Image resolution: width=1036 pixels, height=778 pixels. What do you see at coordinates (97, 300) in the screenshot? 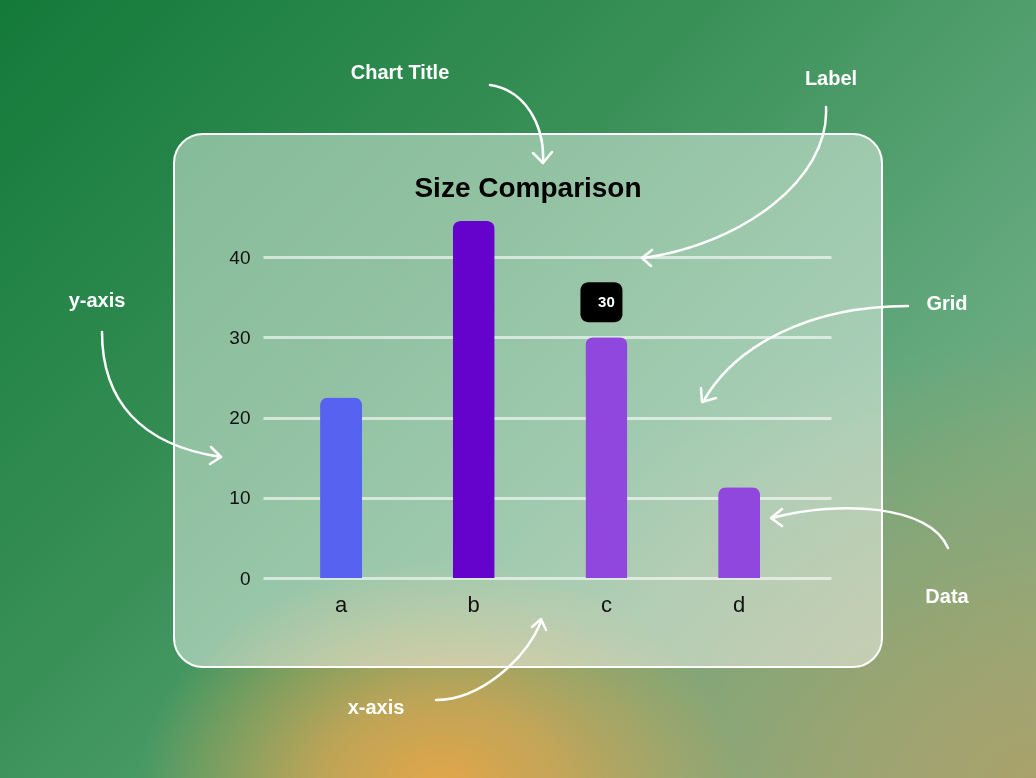
I see `text: y-axis` at bounding box center [97, 300].